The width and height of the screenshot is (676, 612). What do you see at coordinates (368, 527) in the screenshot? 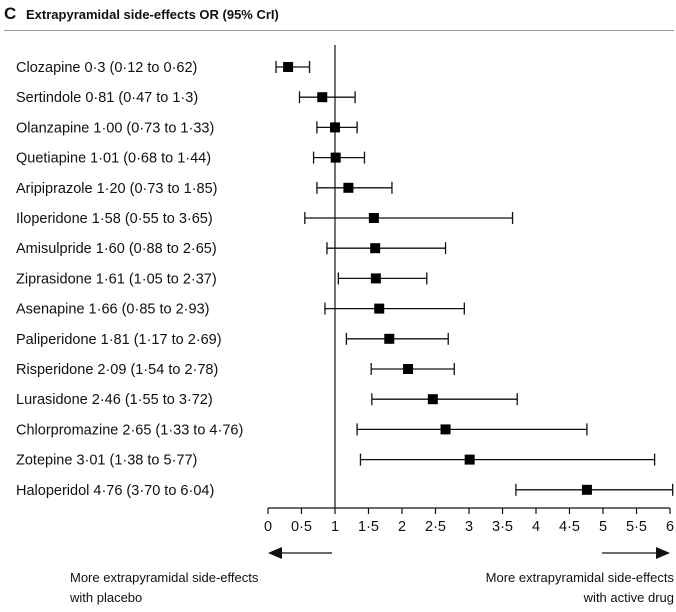
I see `x-tick-label: 1·5` at bounding box center [368, 527].